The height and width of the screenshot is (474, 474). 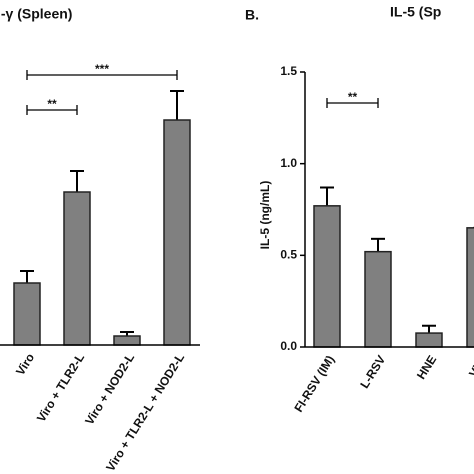 What do you see at coordinates (252, 15) in the screenshot?
I see `panel-label: B.` at bounding box center [252, 15].